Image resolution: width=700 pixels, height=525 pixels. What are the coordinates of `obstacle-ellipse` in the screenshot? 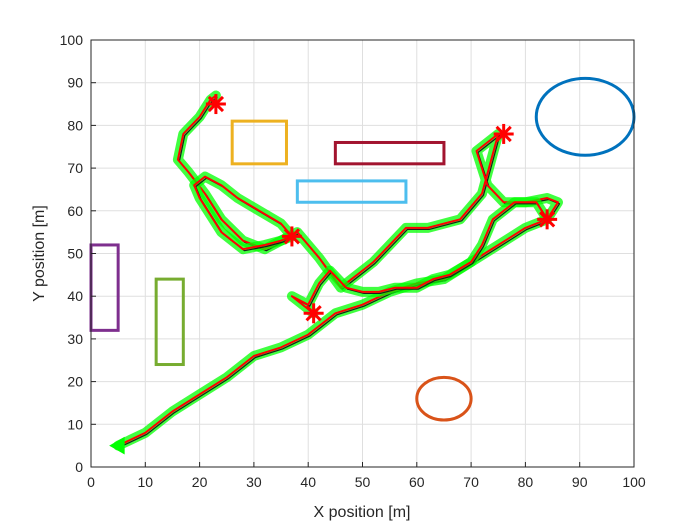 It's located at (444, 398).